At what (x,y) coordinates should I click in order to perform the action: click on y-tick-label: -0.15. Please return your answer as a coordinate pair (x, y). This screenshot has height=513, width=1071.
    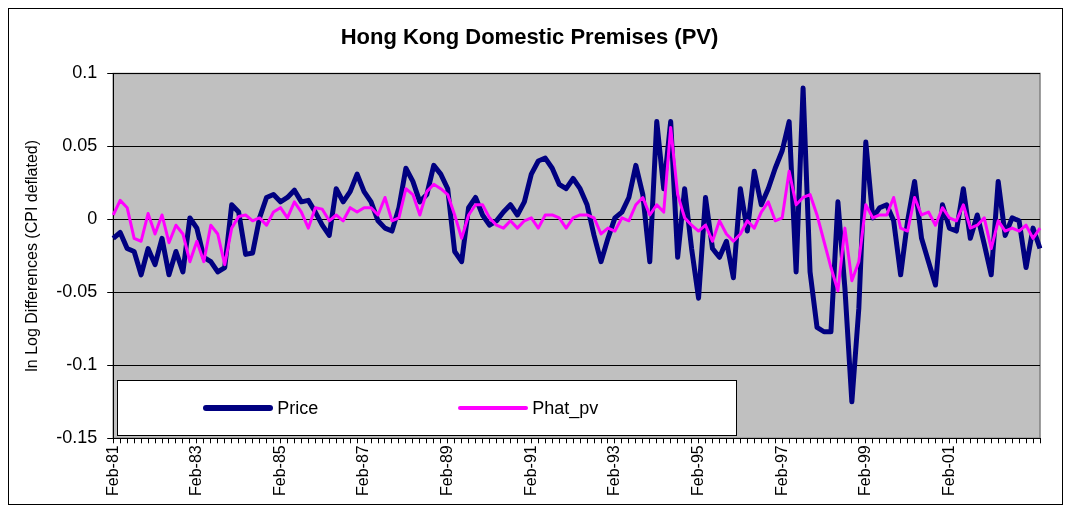
    Looking at the image, I should click on (77, 437).